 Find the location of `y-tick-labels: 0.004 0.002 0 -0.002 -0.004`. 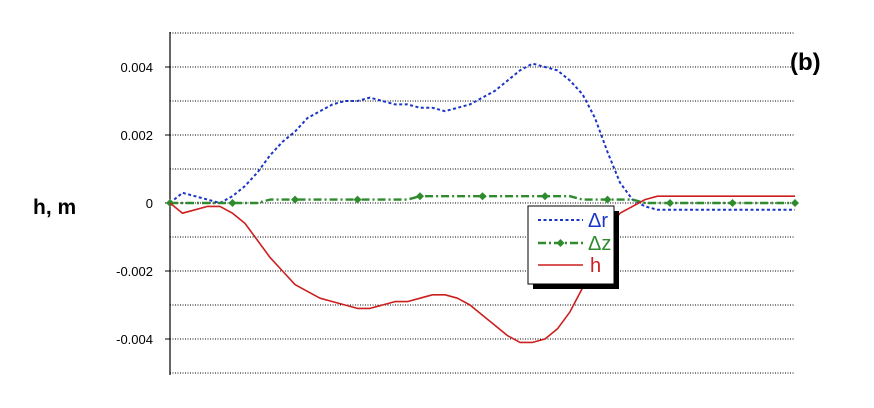

y-tick-labels: 0.004 0.002 0 -0.002 -0.004 is located at coordinates (143, 203).